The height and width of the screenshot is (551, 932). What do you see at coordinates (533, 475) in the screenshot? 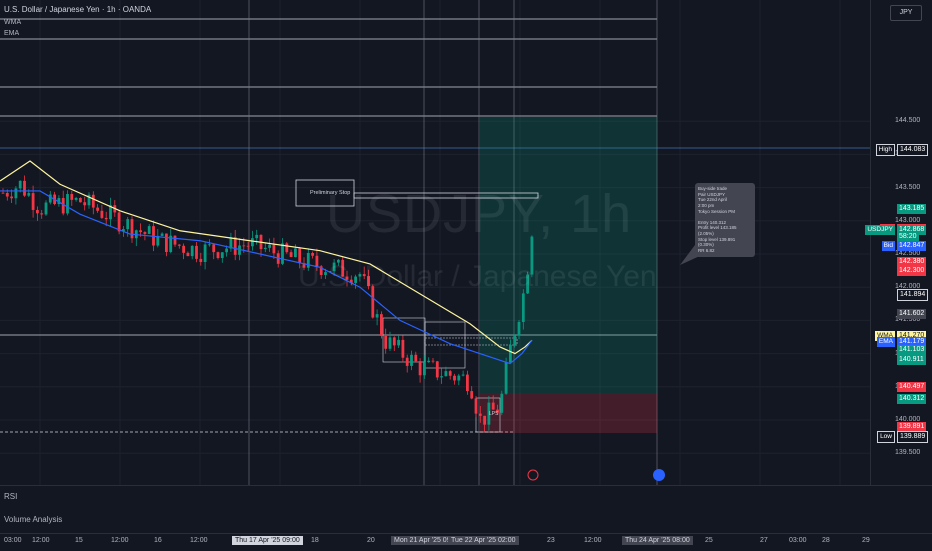
I see `event-icon` at bounding box center [533, 475].